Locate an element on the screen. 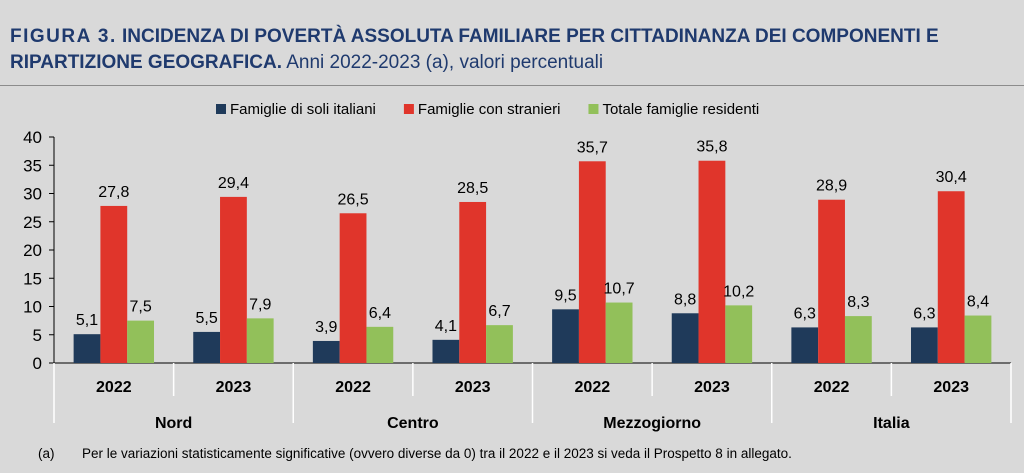 This screenshot has width=1024, height=473. data-label: 10,2 is located at coordinates (738, 291).